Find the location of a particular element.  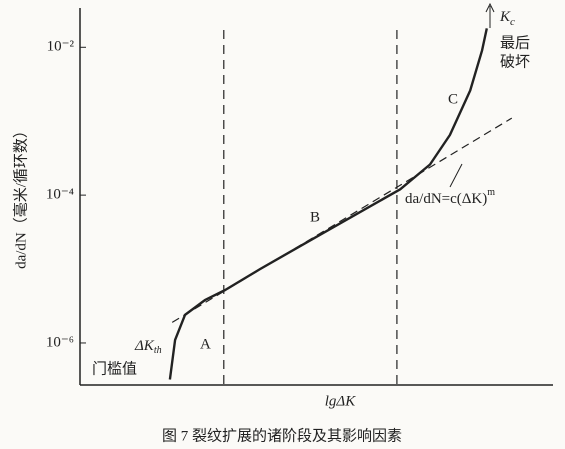

kc-label: Kc is located at coordinates (507, 18).